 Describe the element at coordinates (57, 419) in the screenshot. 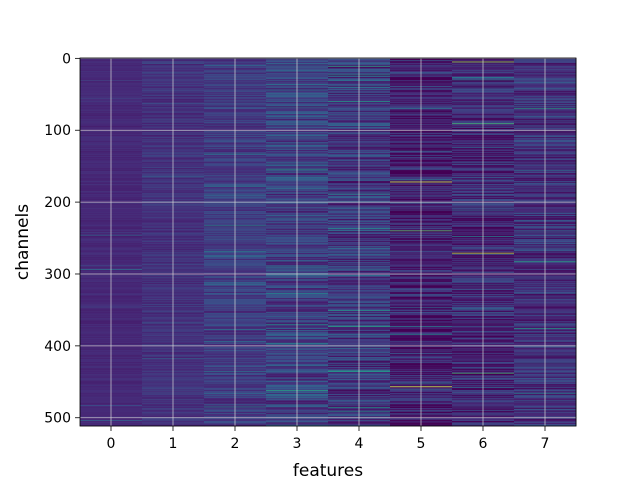

I see `y-tick-label: 500` at that location.